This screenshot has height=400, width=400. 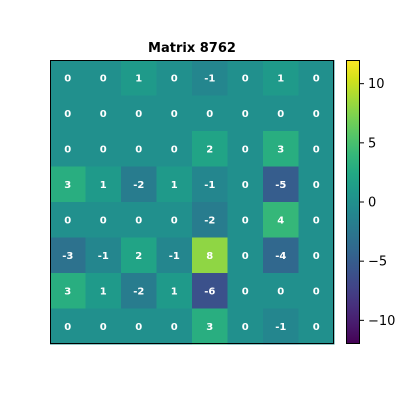 What do you see at coordinates (174, 185) in the screenshot?
I see `cell-value-label-r3-c3: 1` at bounding box center [174, 185].